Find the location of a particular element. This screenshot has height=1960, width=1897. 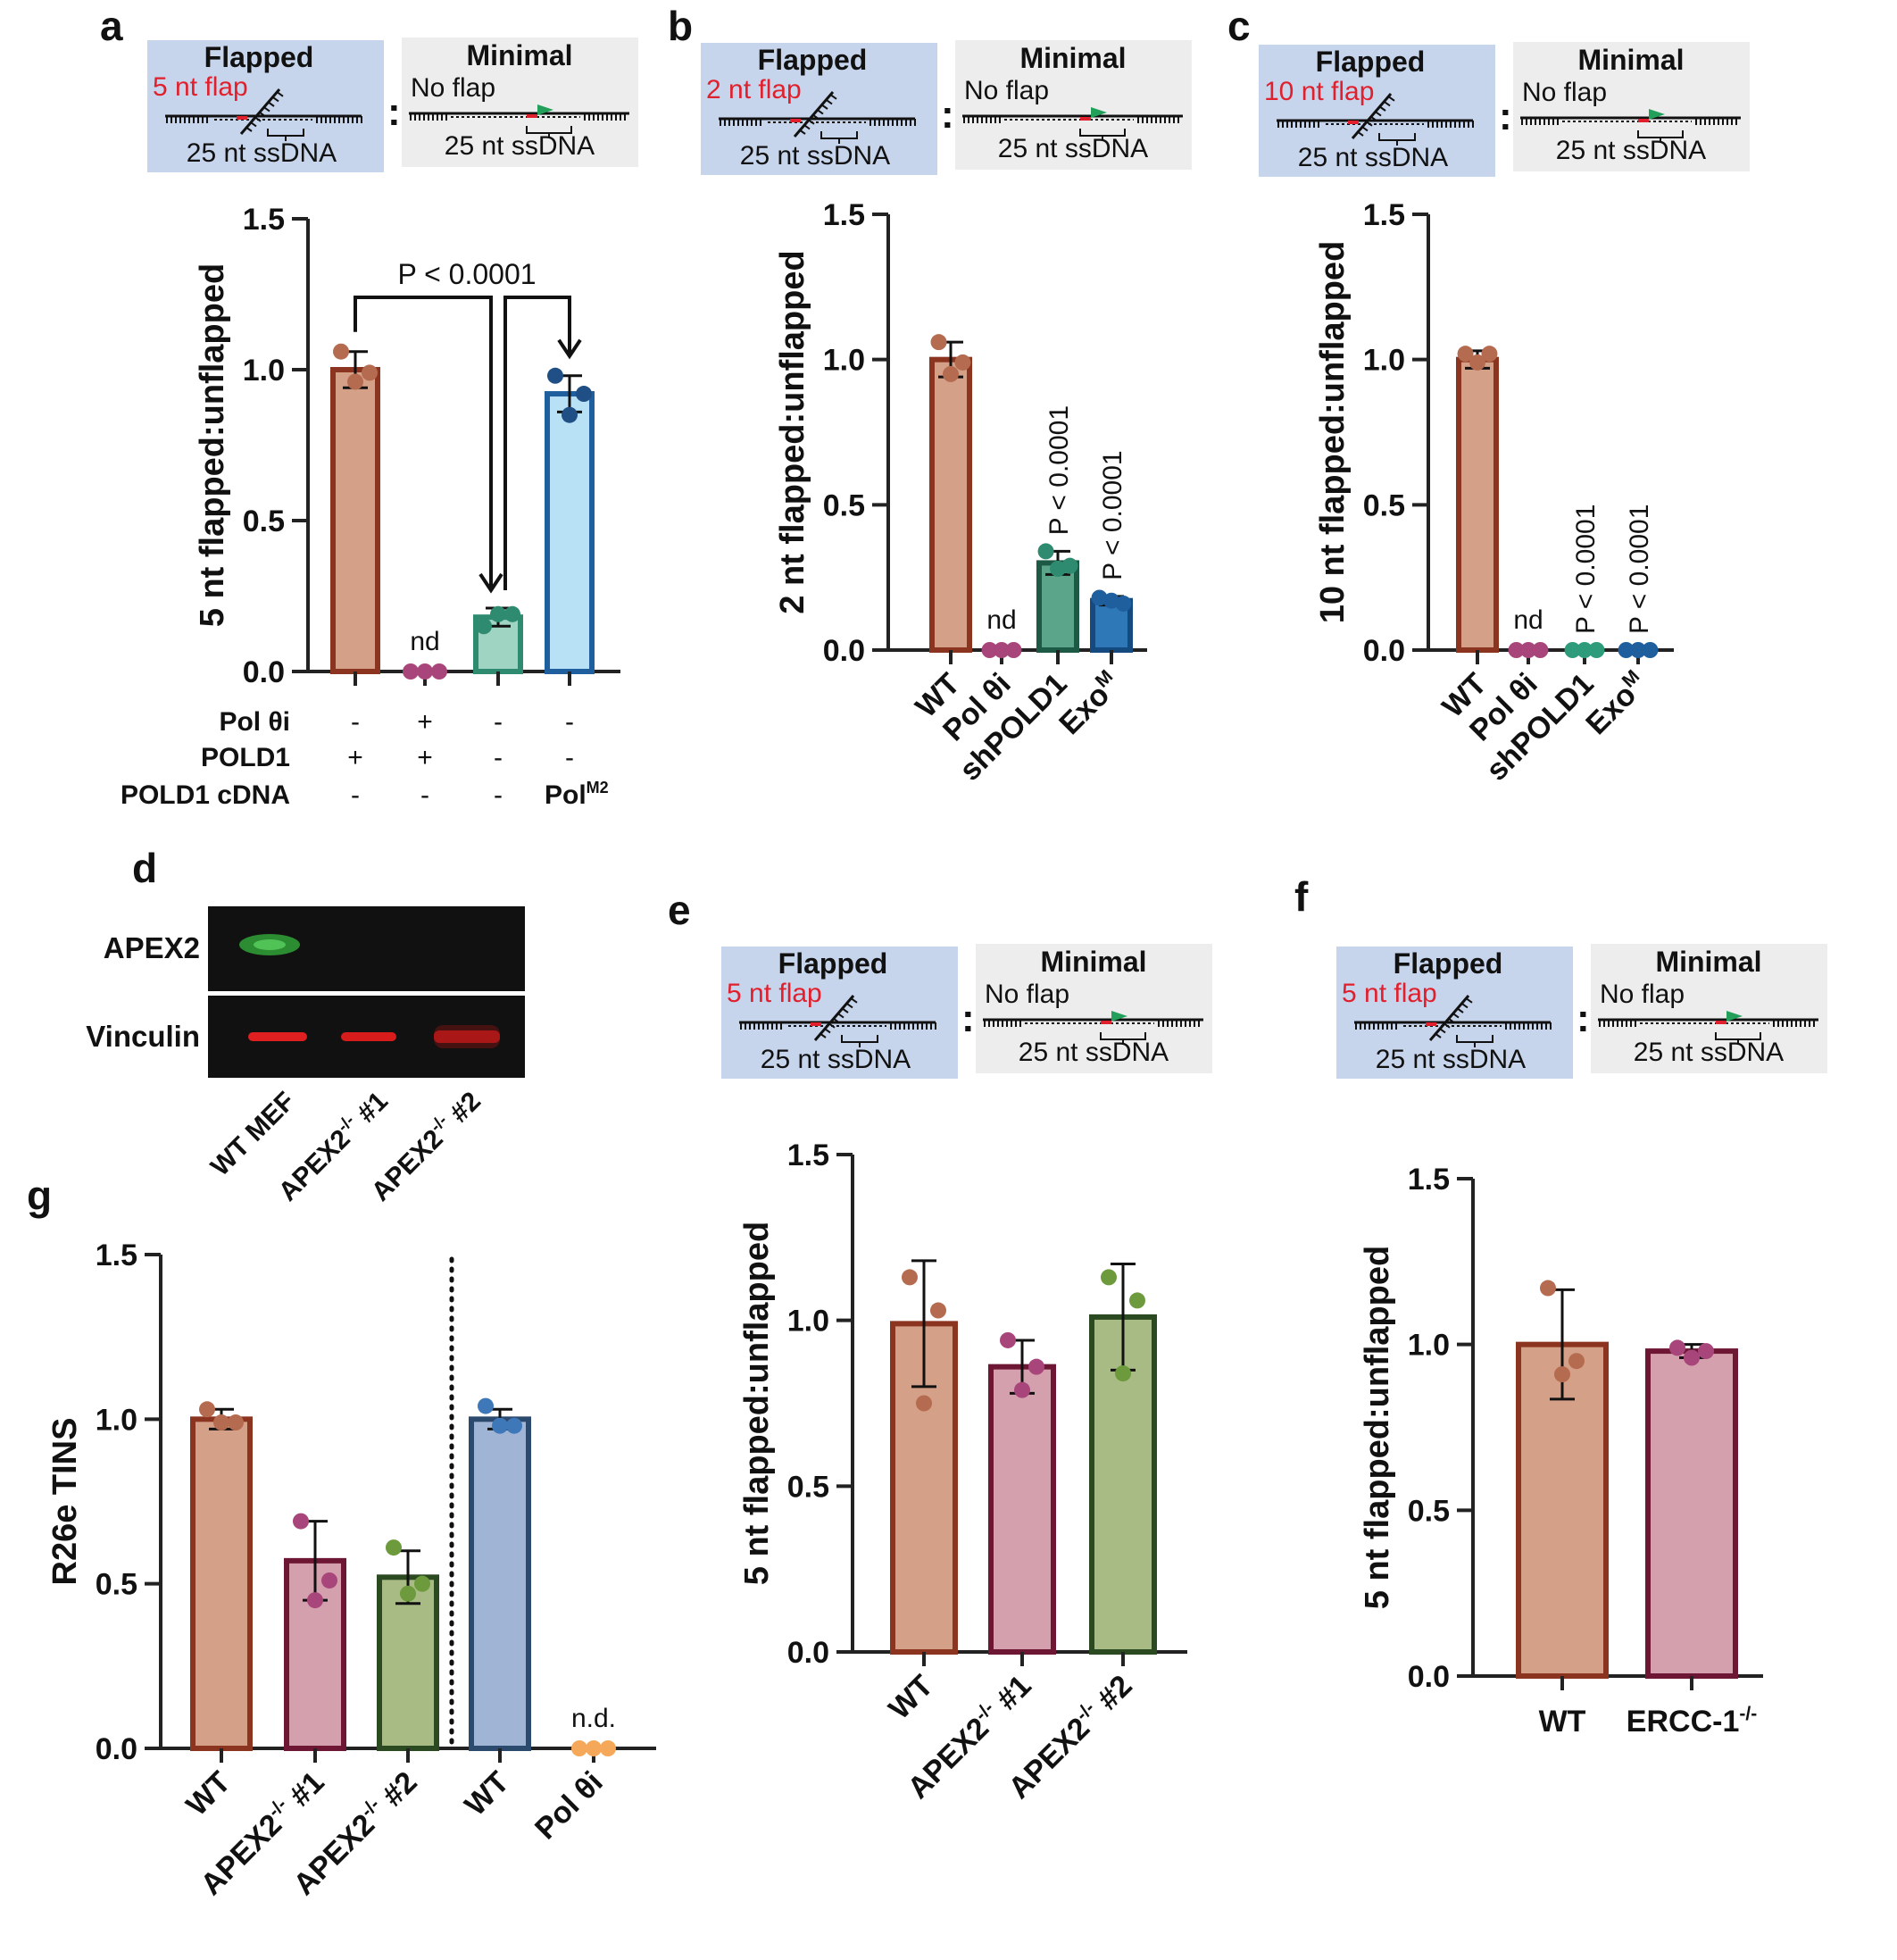

panel-letter-d: d is located at coordinates (144, 868).